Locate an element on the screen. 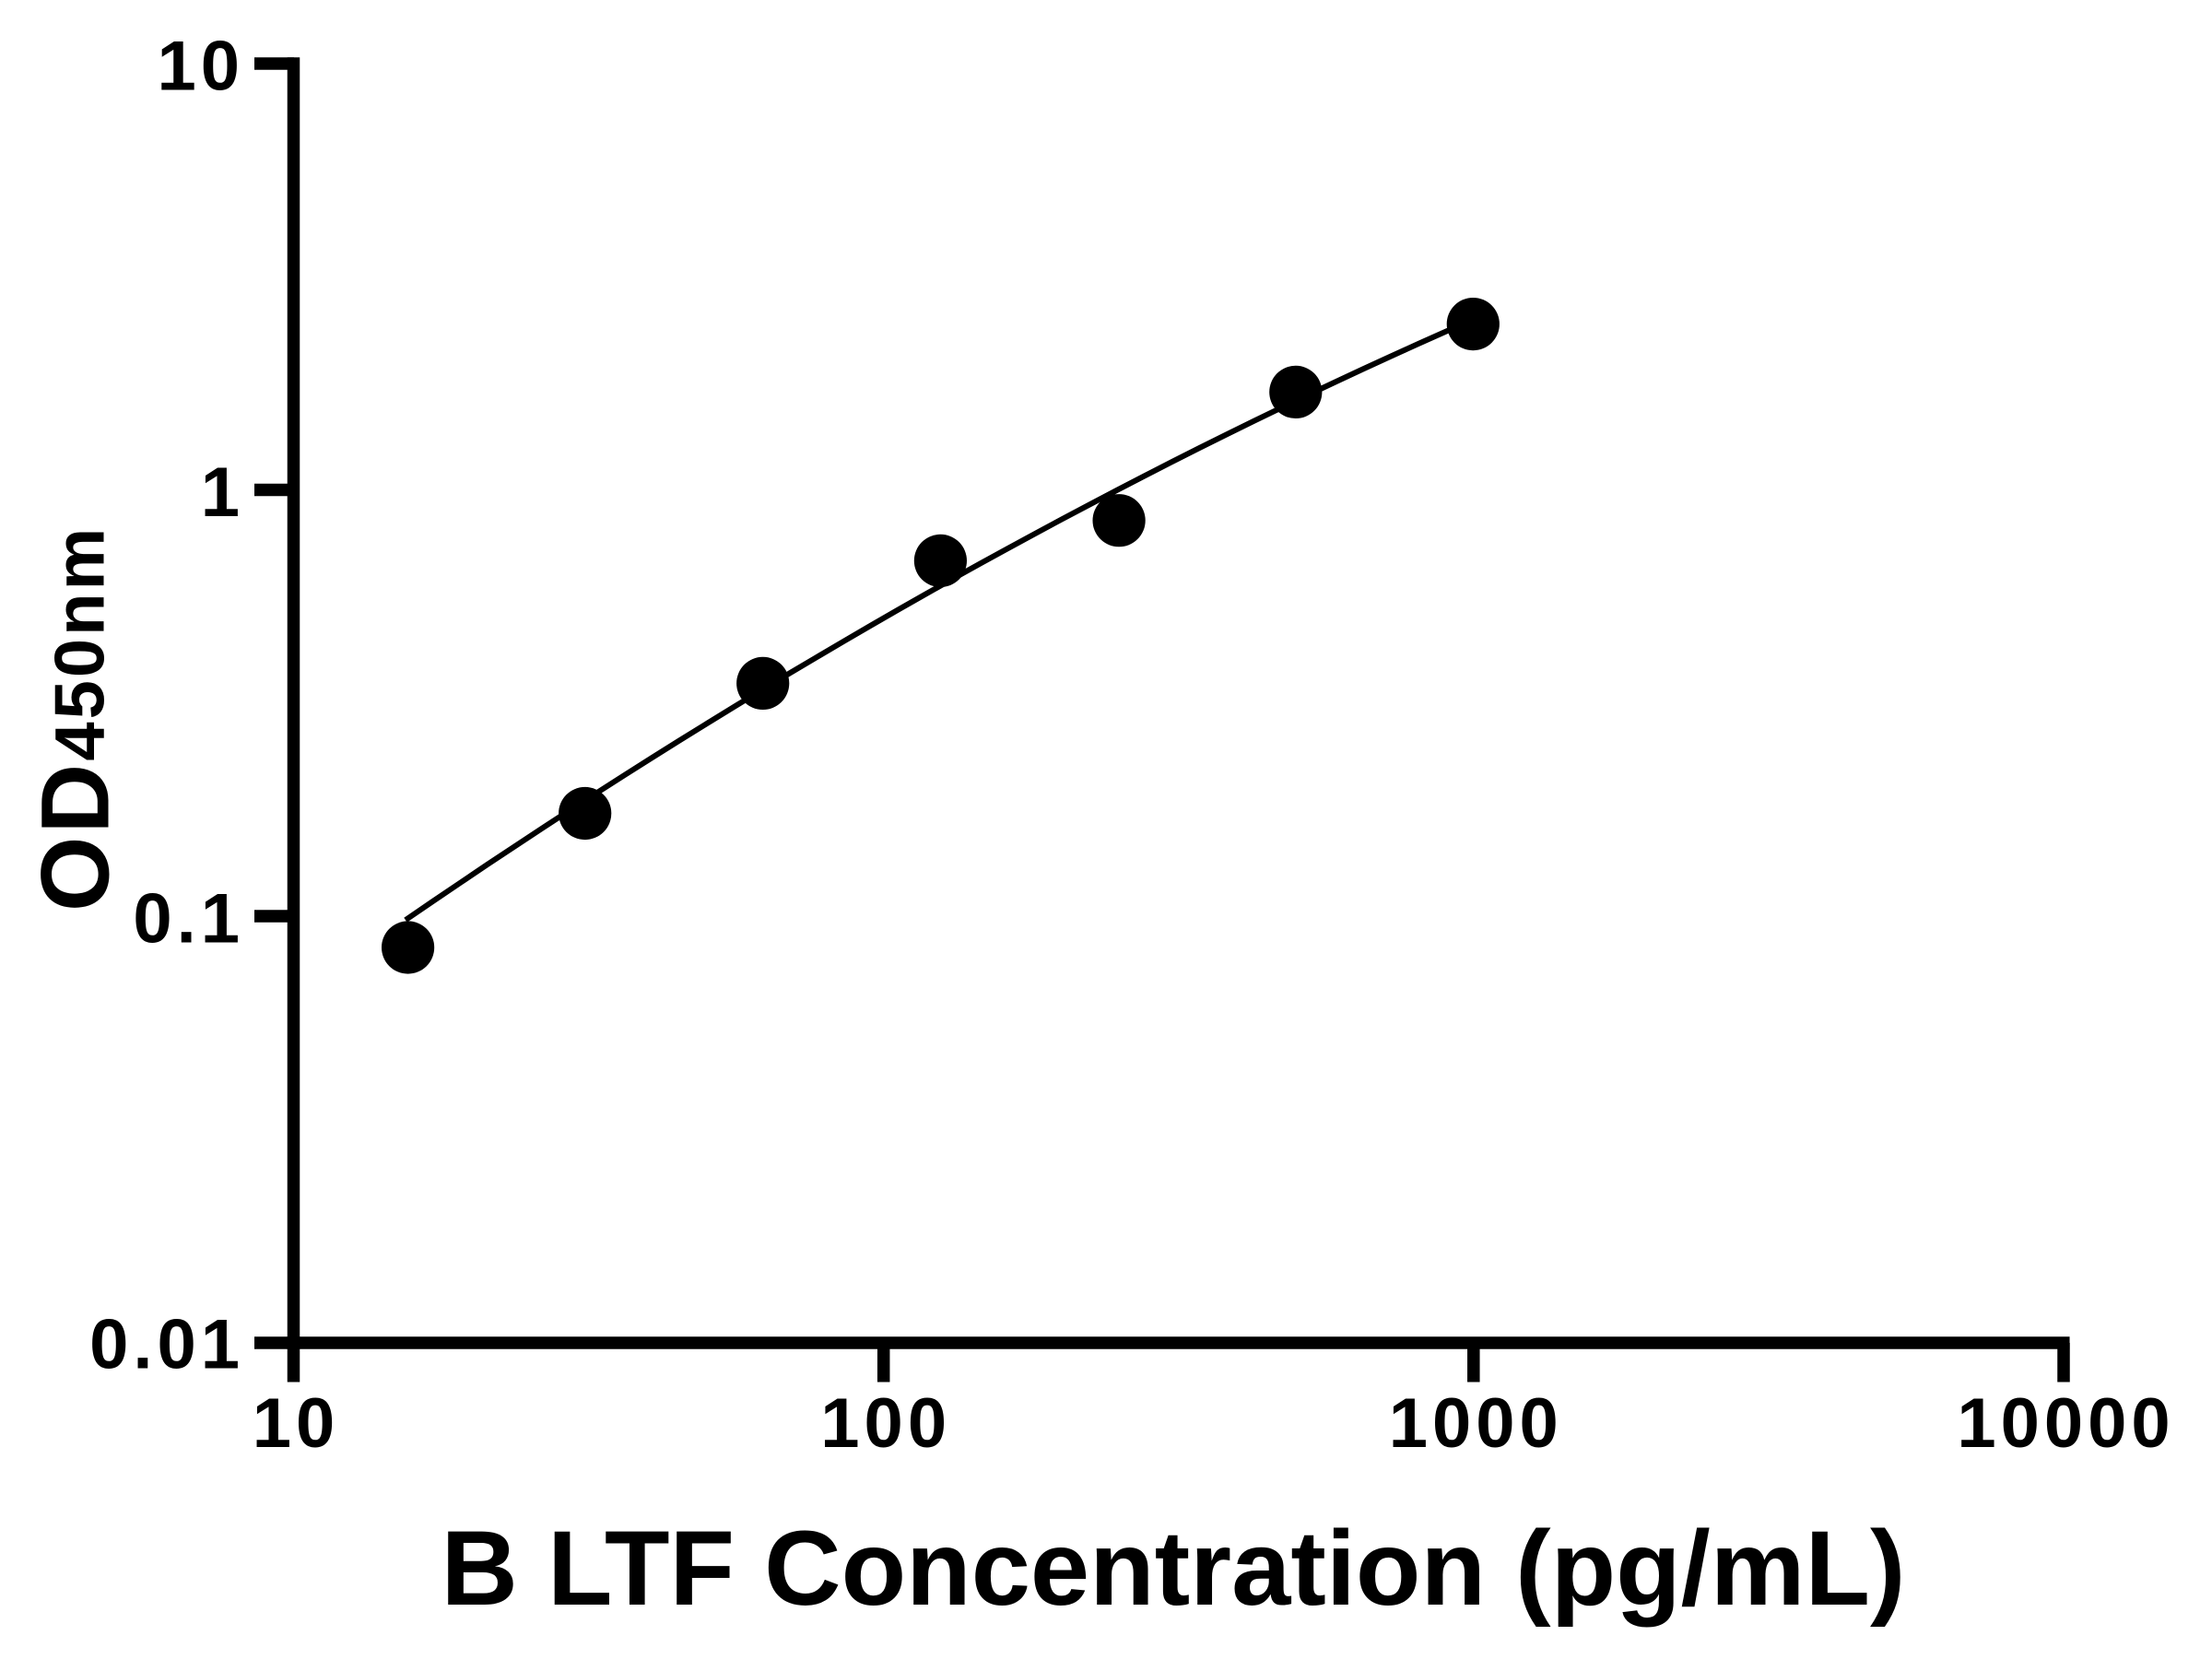 The image size is (2212, 1659). svg-text: 1 is located at coordinates (222, 492).